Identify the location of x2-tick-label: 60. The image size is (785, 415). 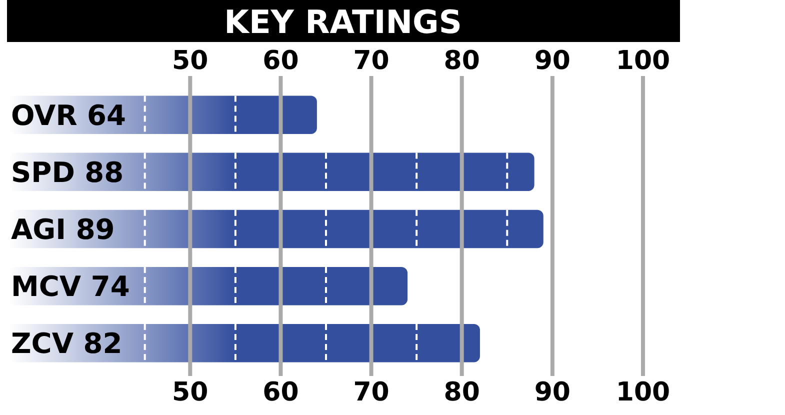
(280, 61).